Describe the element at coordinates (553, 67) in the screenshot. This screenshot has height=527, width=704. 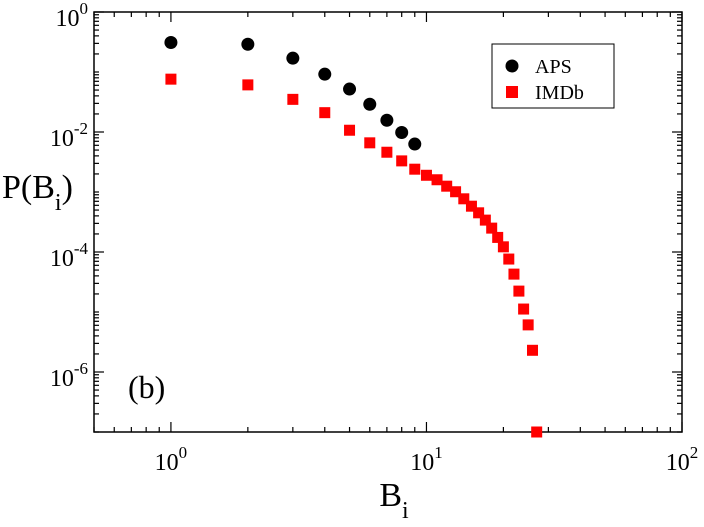
I see `legend-label-aps: APS` at that location.